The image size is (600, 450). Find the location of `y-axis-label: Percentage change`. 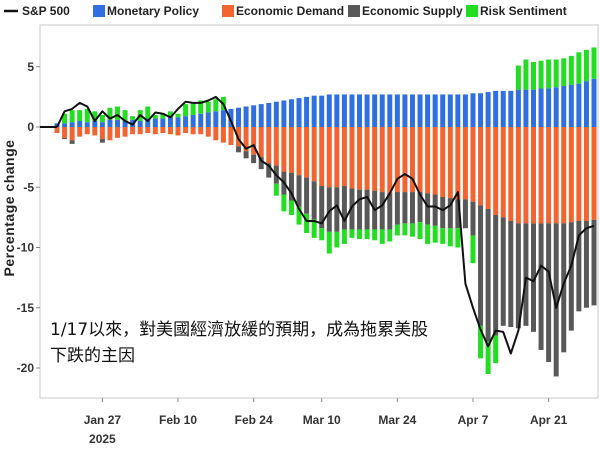

y-axis-label: Percentage change is located at coordinates (9, 208).